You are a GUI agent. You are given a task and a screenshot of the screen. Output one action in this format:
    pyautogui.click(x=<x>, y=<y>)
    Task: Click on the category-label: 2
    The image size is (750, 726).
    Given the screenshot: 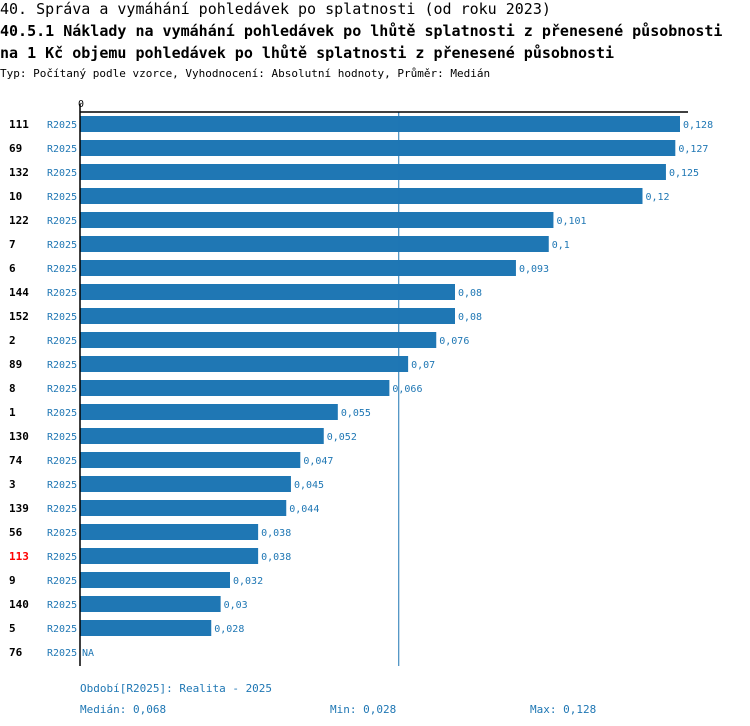 What is the action you would take?
    pyautogui.click(x=12, y=340)
    